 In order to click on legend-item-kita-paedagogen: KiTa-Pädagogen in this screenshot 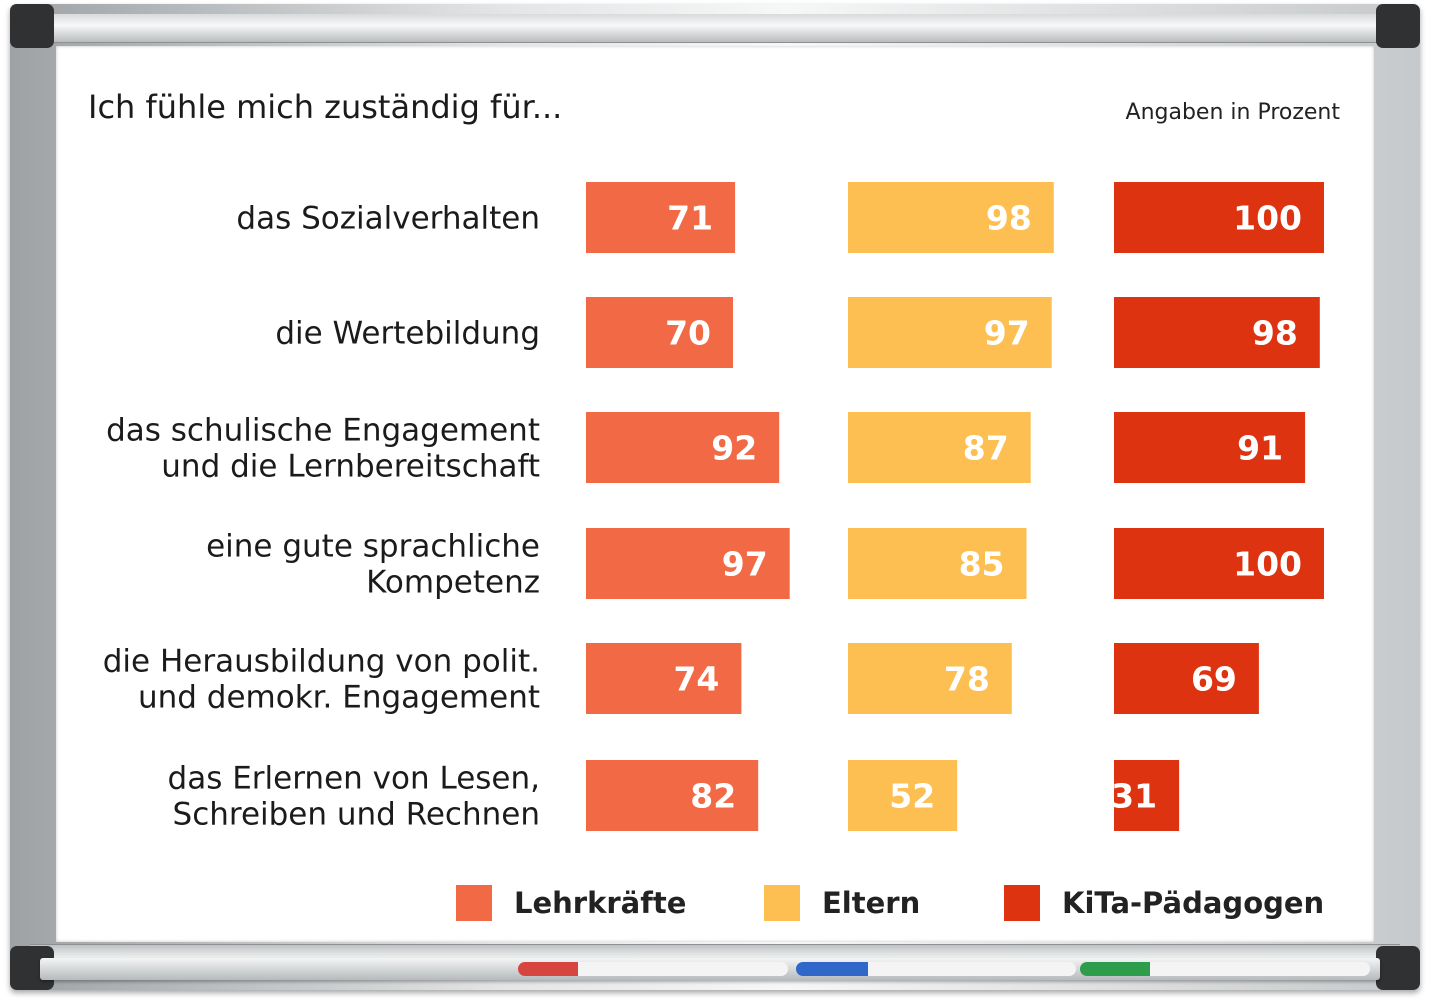, I will do `click(1164, 903)`.